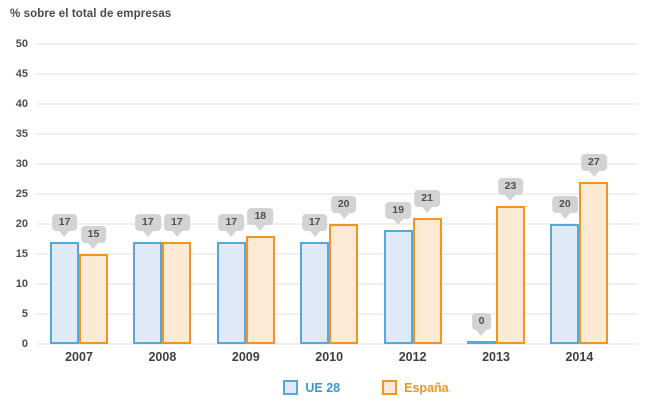  Describe the element at coordinates (594, 165) in the screenshot. I see `data-label-callout: 27` at that location.